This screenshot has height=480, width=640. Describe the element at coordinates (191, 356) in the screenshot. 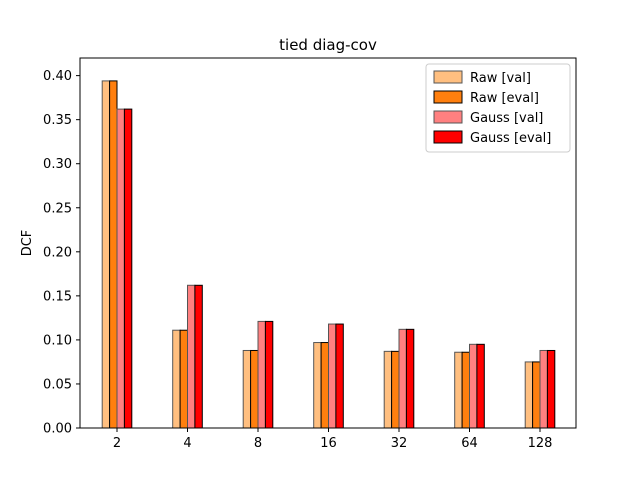

I see `bar-s2-c1` at that location.